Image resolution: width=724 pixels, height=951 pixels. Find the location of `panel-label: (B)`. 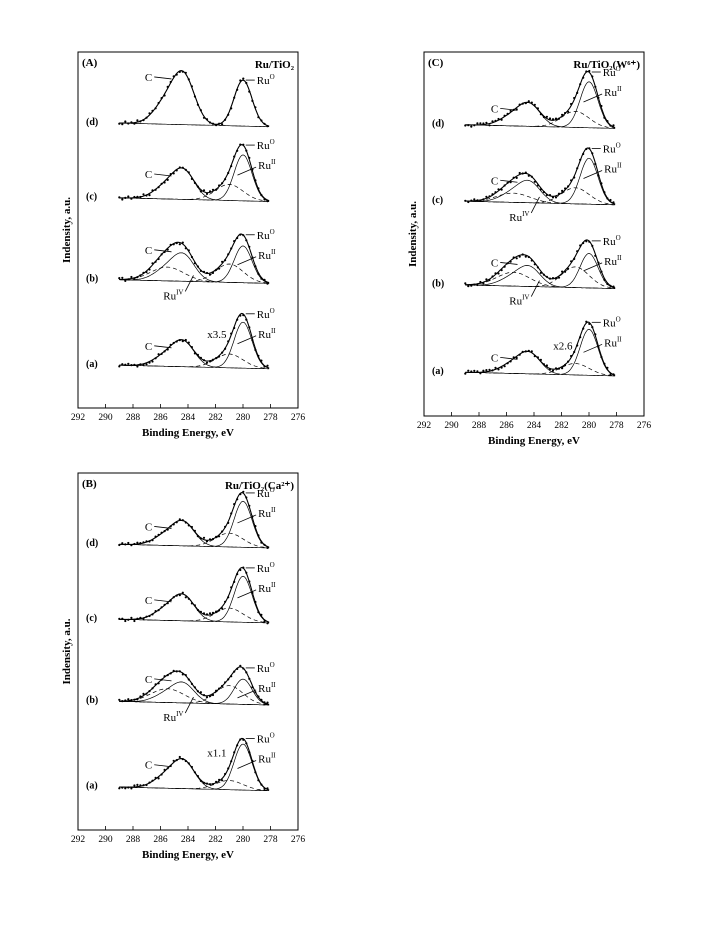

panel-label: (B) is located at coordinates (89, 484).